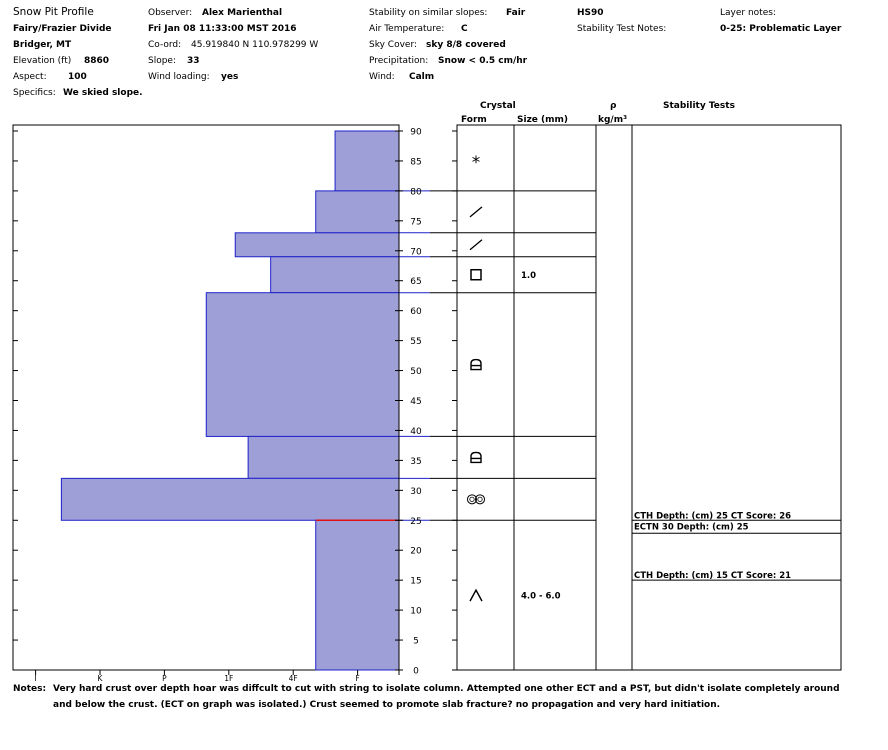  Describe the element at coordinates (781, 29) in the screenshot. I see `layer-notes-value: 0-25: Problematic Layer` at that location.